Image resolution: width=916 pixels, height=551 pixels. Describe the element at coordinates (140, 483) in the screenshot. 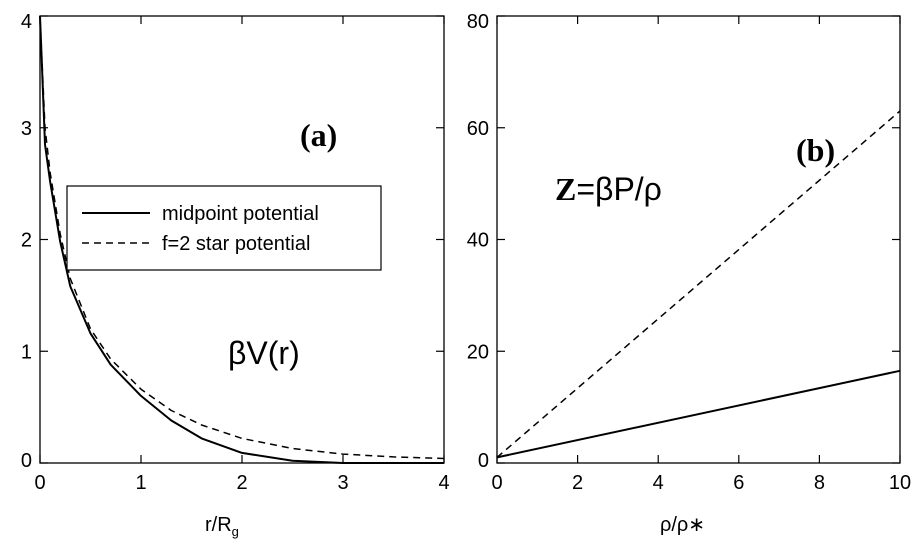

I see `x-tick-label: 1` at that location.